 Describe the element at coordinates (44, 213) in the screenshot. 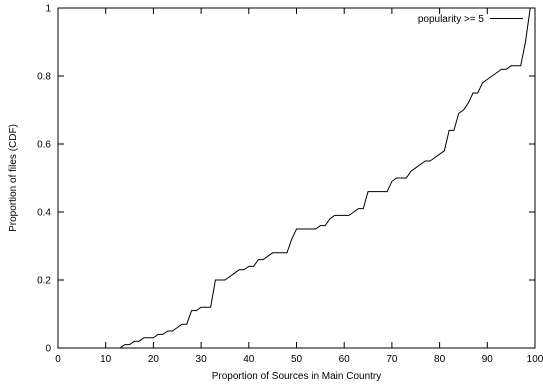

I see `y-tick-label: 0.4` at that location.